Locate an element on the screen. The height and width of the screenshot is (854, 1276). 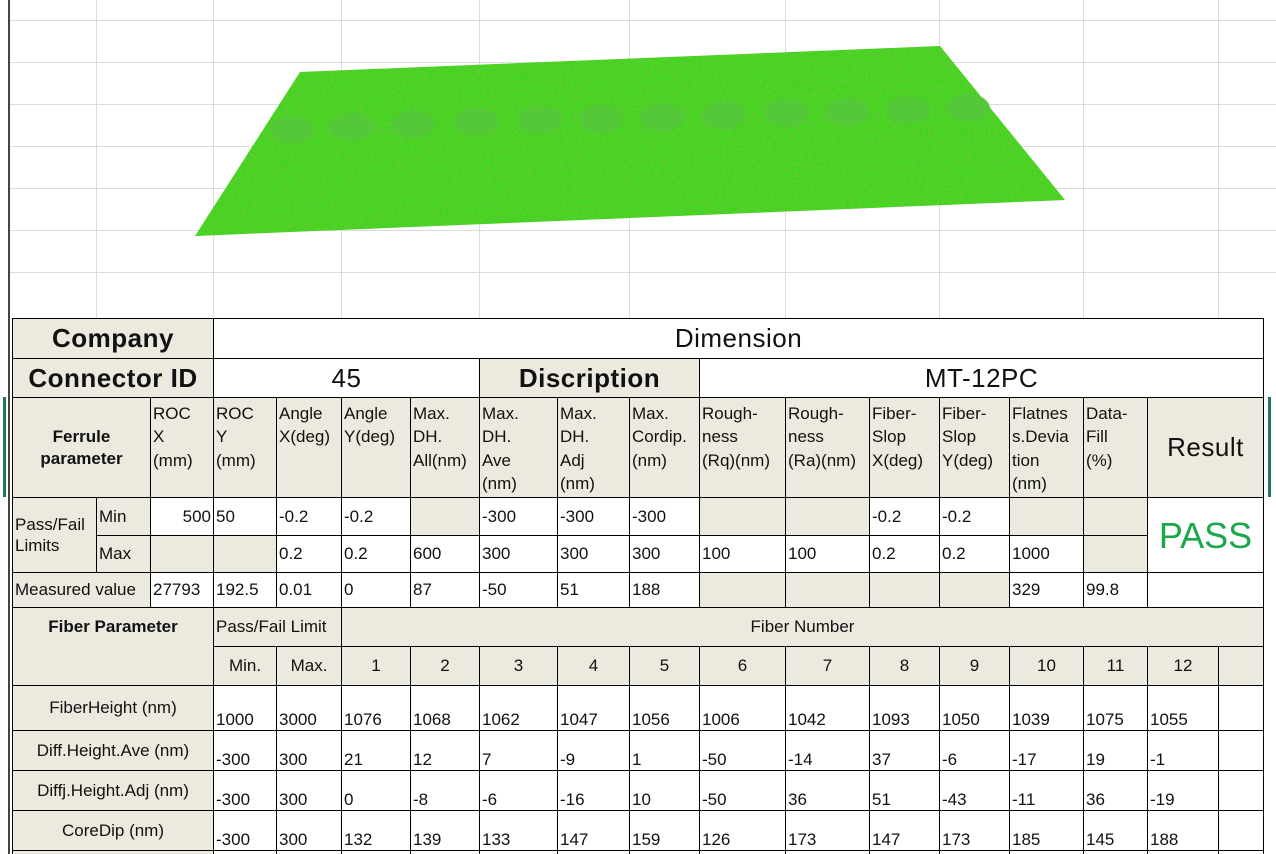
value-cell: -43 is located at coordinates (974, 790).